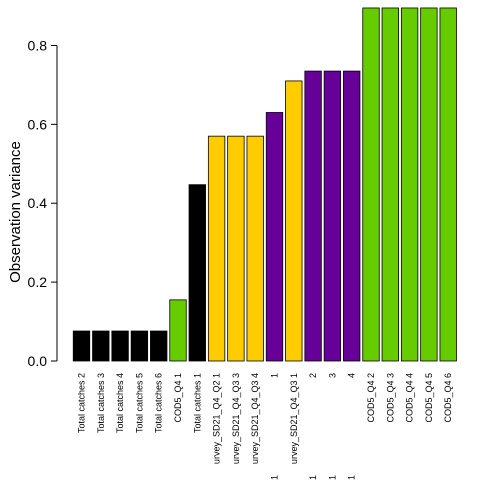 The height and width of the screenshot is (480, 480). Describe the element at coordinates (197, 403) in the screenshot. I see `x-tick-label: Total catches 1` at that location.